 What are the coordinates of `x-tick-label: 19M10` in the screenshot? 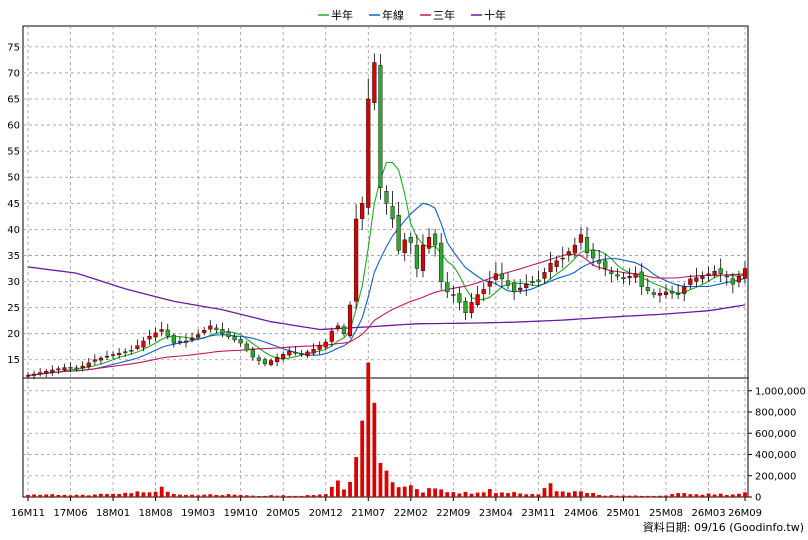 It's located at (241, 513).